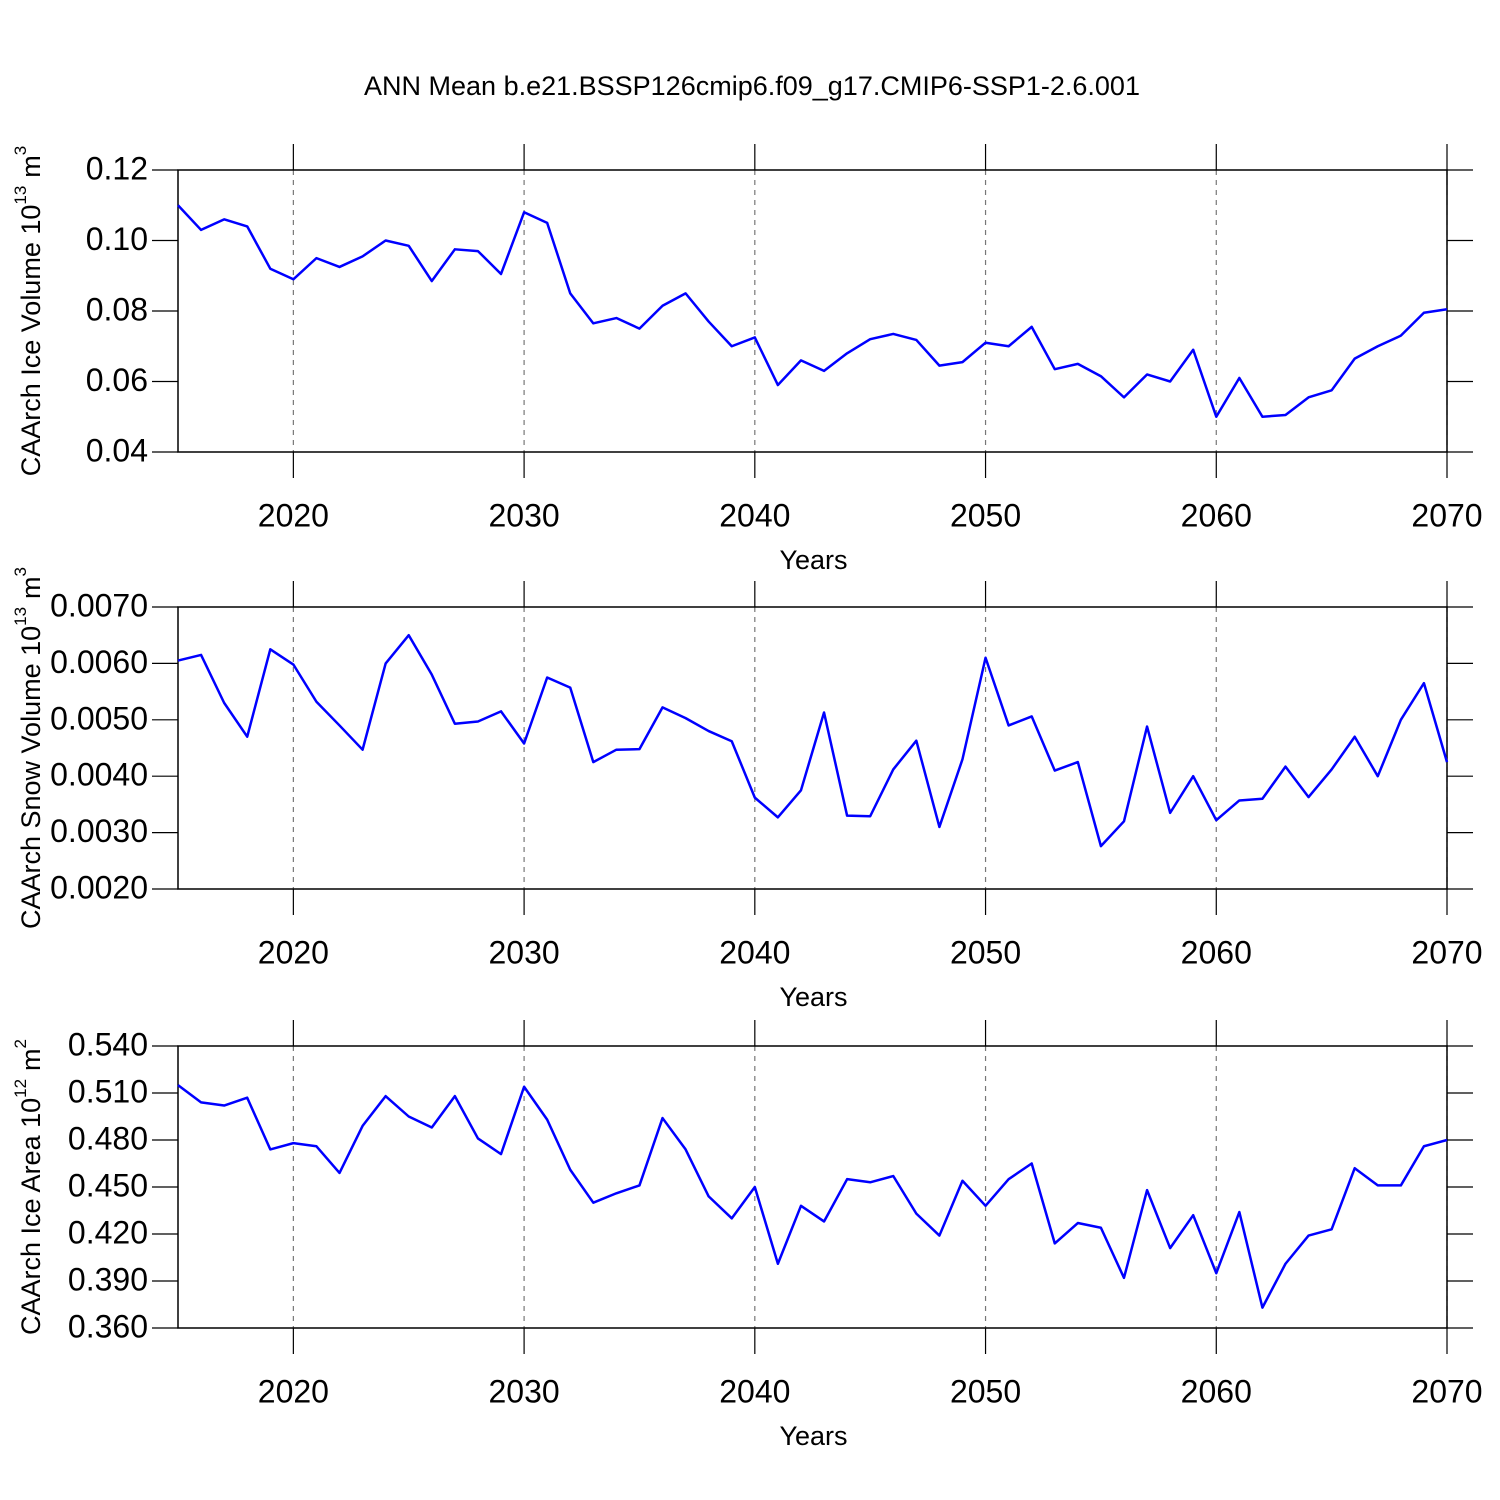  I want to click on y-axis-label-text: CAArch Ice Area 10, so click(31, 1216).